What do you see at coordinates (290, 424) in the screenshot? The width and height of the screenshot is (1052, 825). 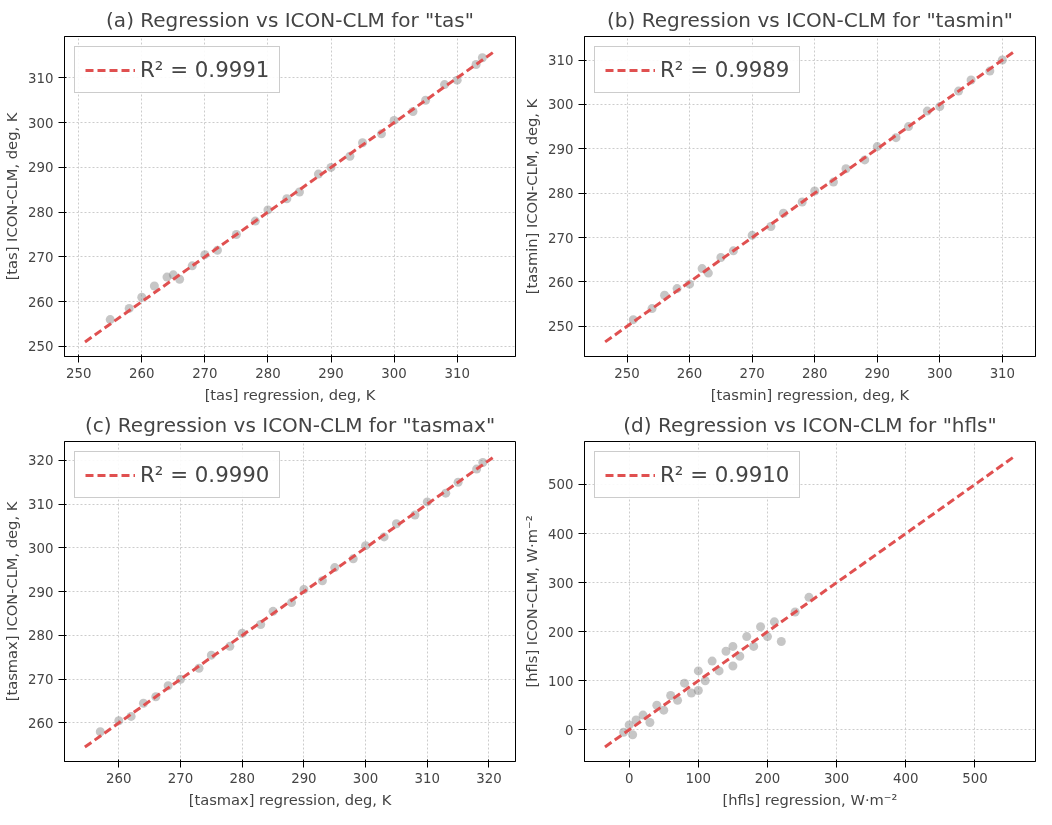 I see `chart-title: (c) Regression vs ICON-CLM for "tasmax"` at bounding box center [290, 424].